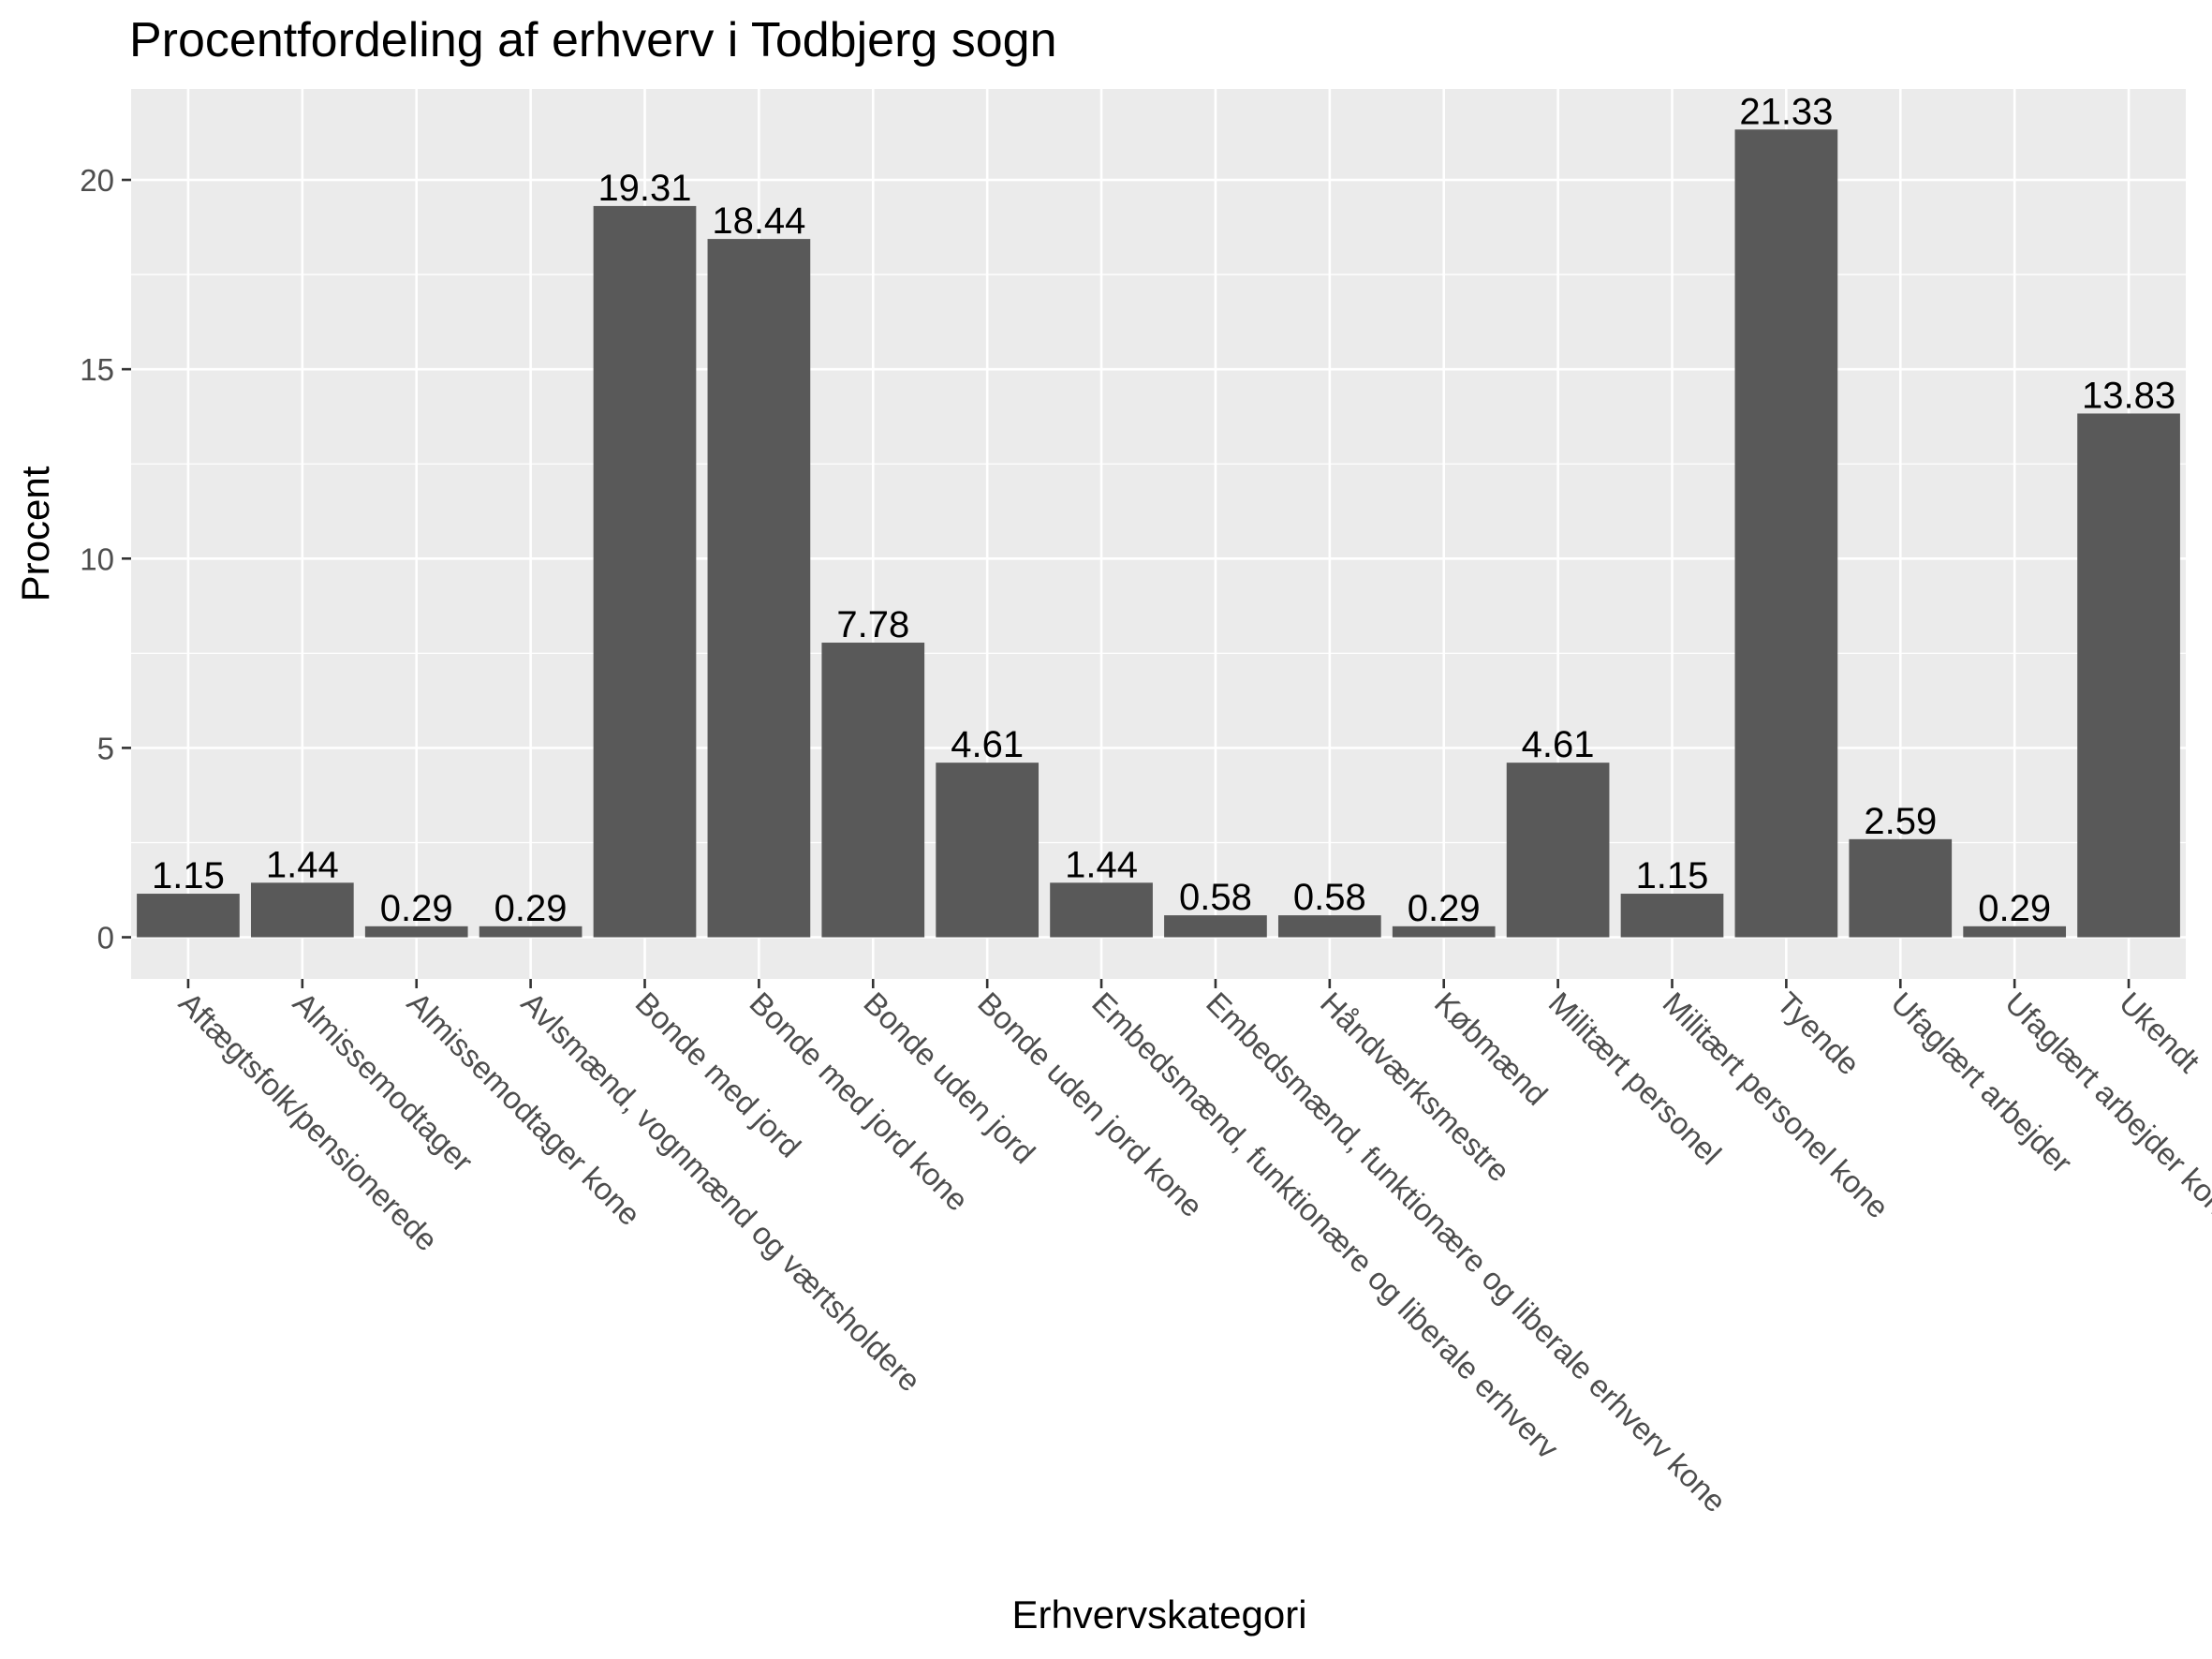 The height and width of the screenshot is (1659, 2212). Describe the element at coordinates (644, 188) in the screenshot. I see `bar-value-label: 19.31` at that location.